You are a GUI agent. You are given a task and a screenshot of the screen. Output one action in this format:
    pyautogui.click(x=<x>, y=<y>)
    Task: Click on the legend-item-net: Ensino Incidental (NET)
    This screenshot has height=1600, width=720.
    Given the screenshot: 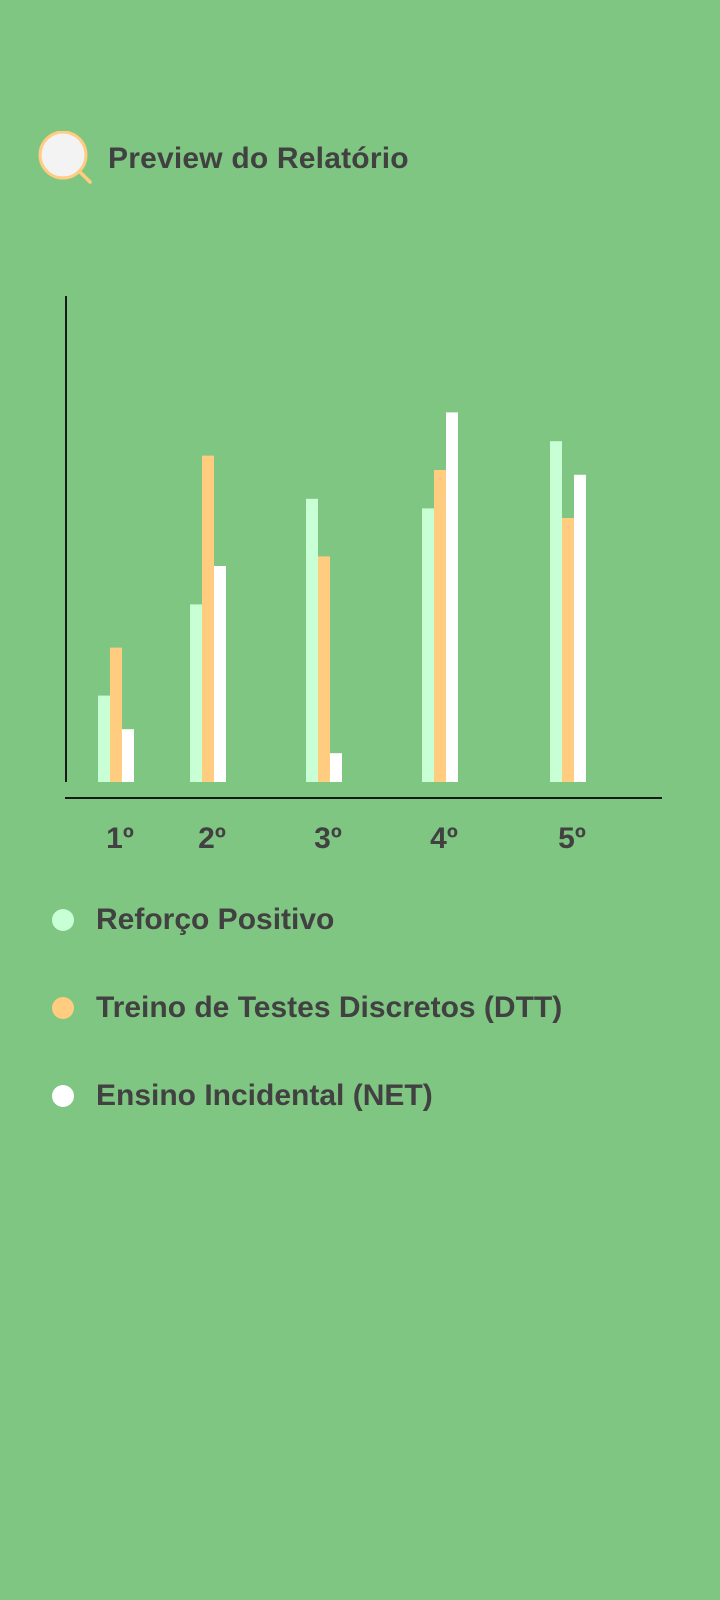 What is the action you would take?
    pyautogui.click(x=307, y=1096)
    